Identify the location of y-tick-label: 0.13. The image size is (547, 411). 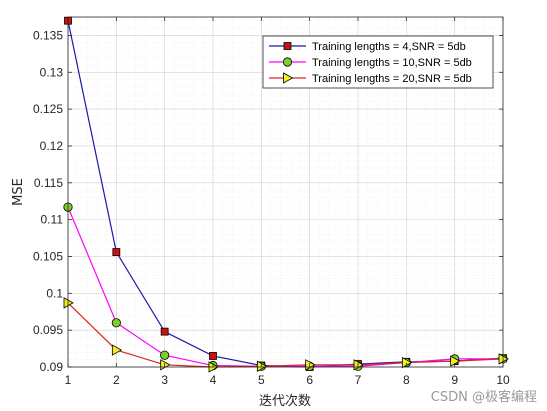
(52, 72).